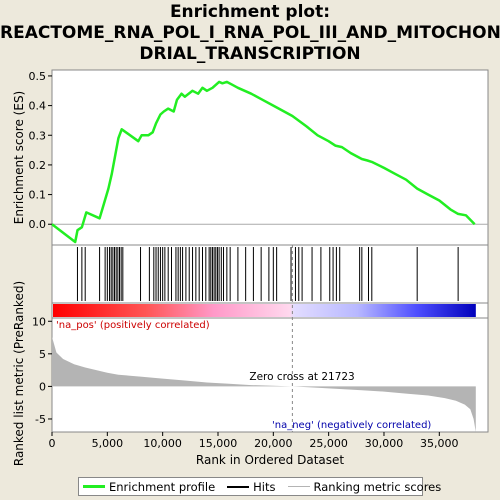 This screenshot has width=500, height=500. I want to click on legend-label-metric: Ranking metric scores, so click(377, 486).